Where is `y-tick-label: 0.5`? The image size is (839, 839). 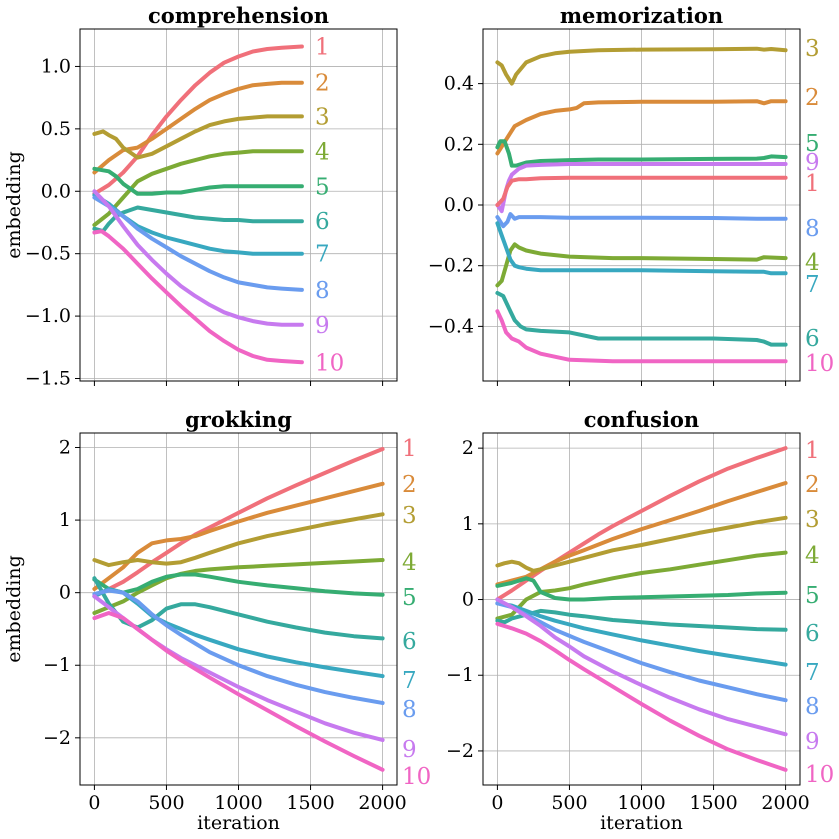 y-tick-label: 0.5 is located at coordinates (56, 129).